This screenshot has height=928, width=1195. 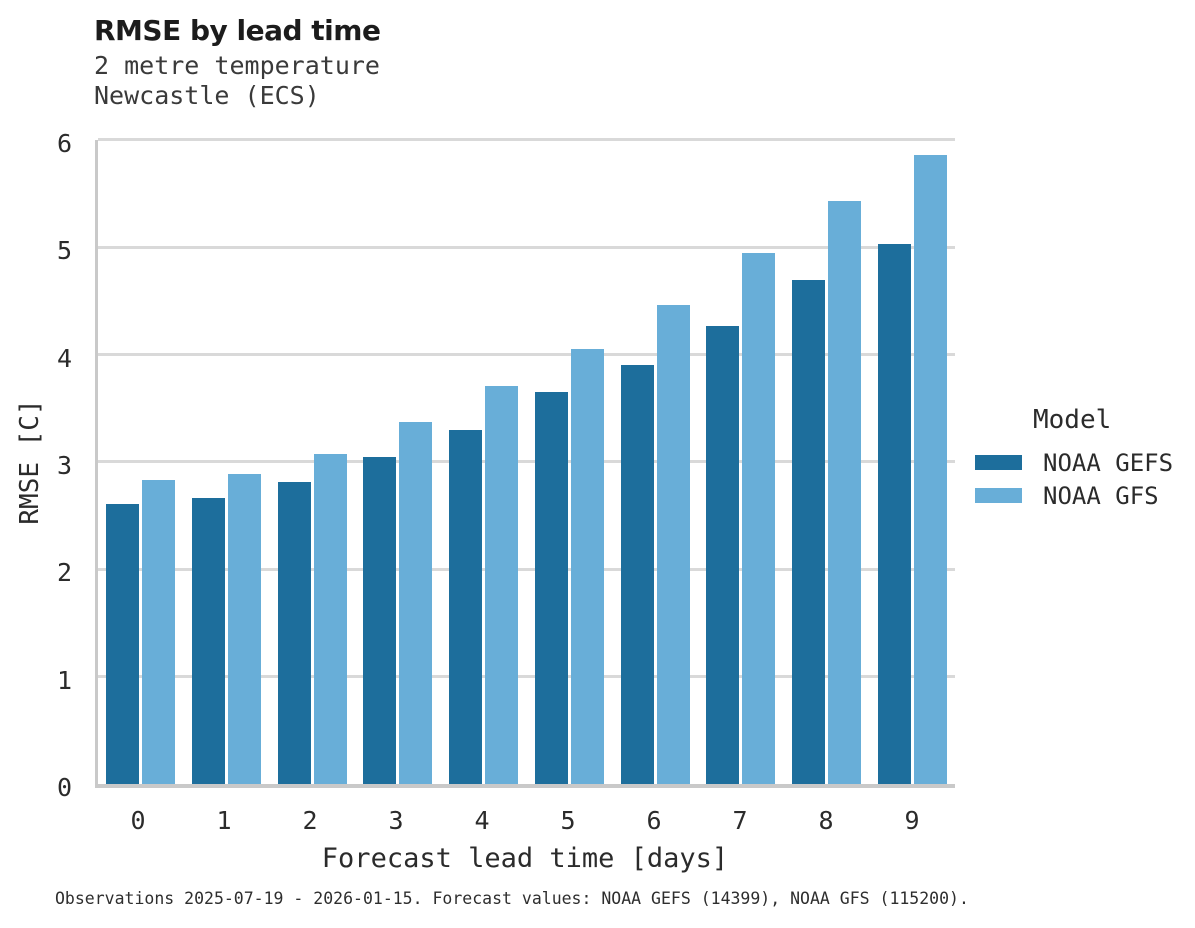 I want to click on x-tick-6: 6, so click(x=654, y=820).